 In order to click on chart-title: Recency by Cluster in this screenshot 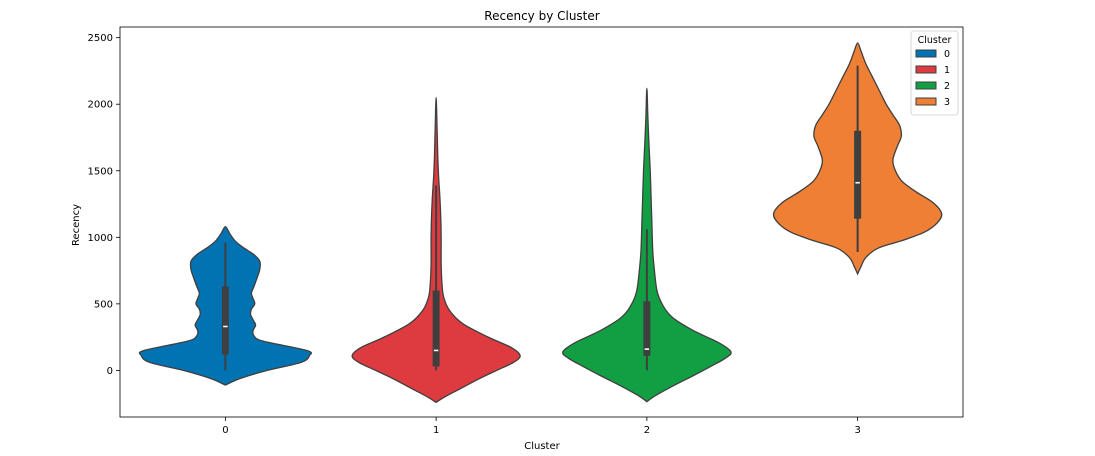, I will do `click(541, 16)`.